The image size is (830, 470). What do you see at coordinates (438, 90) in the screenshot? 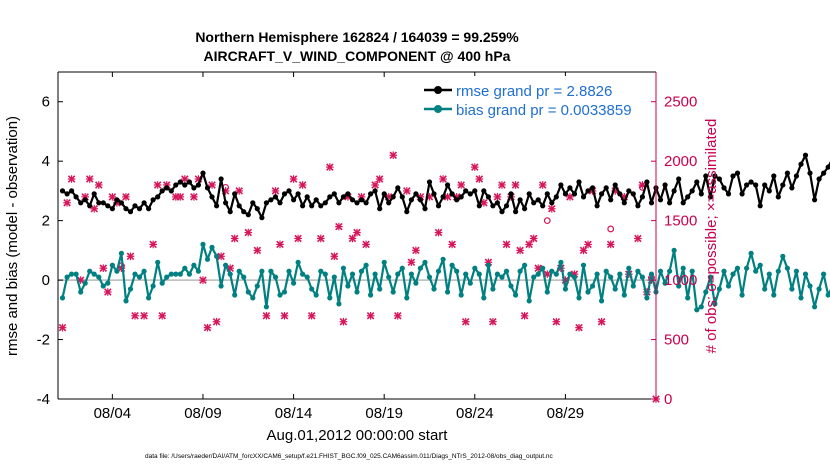
I see `legend-rmse-marker` at bounding box center [438, 90].